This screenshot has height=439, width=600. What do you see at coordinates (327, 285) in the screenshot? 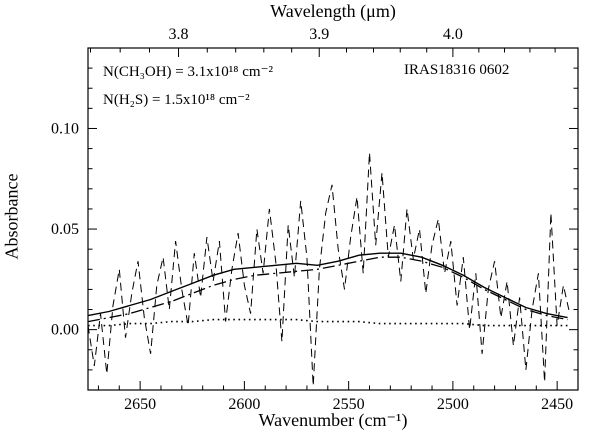
I see `total-fit-line` at bounding box center [327, 285].